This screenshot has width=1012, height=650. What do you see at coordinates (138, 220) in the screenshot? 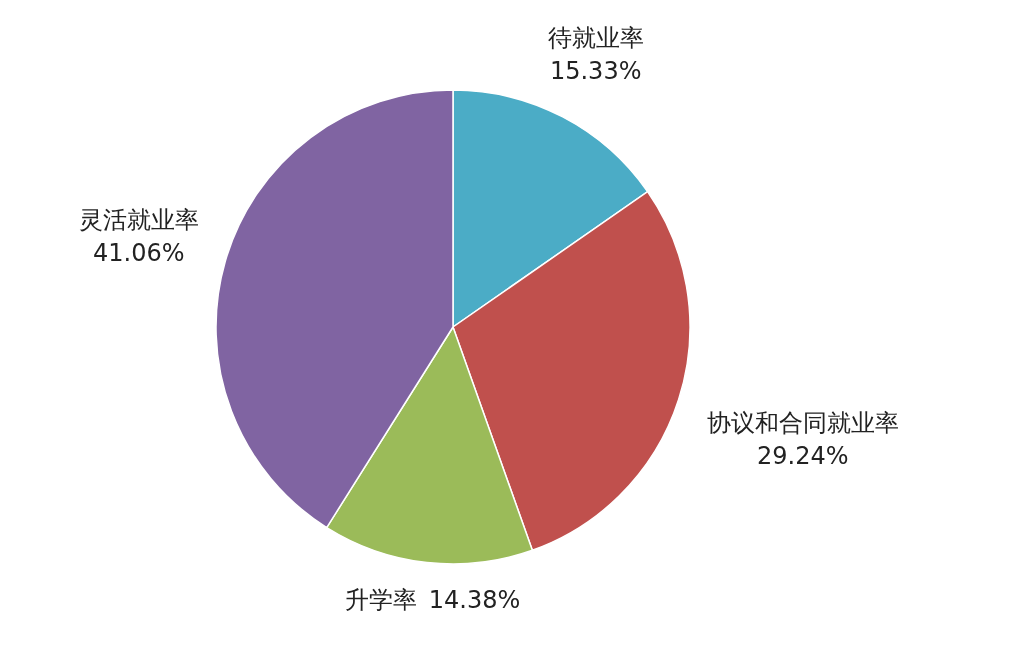
I see `slice-label: 灵活就业率` at bounding box center [138, 220].